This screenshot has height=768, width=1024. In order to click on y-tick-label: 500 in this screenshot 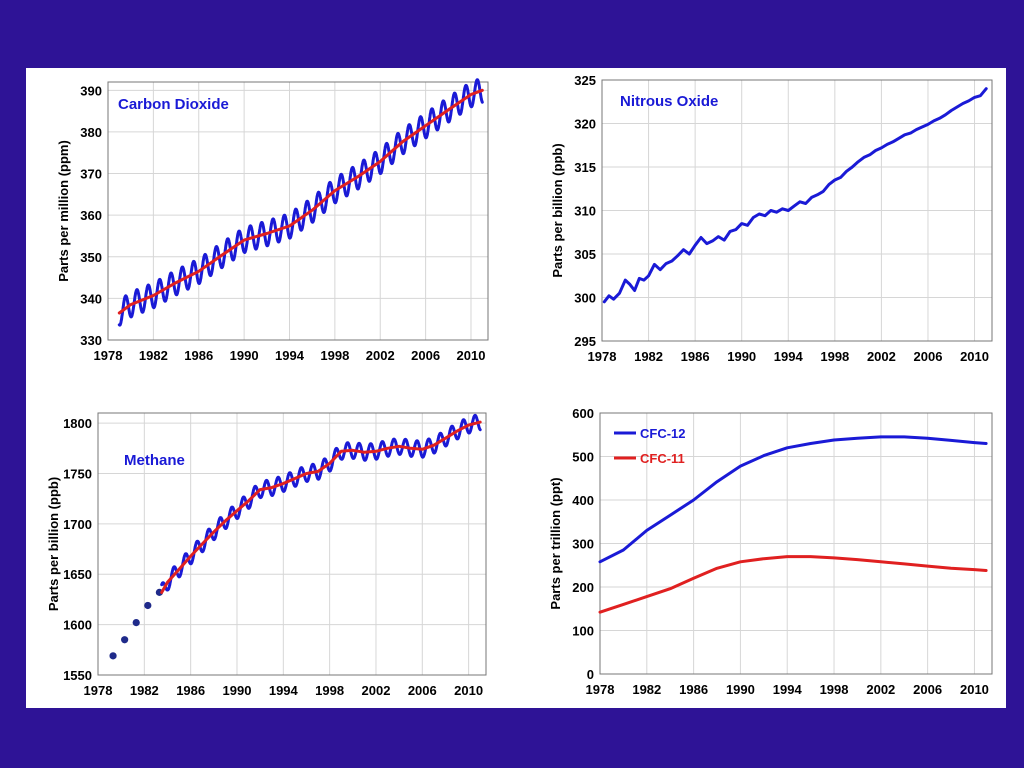, I will do `click(583, 457)`.